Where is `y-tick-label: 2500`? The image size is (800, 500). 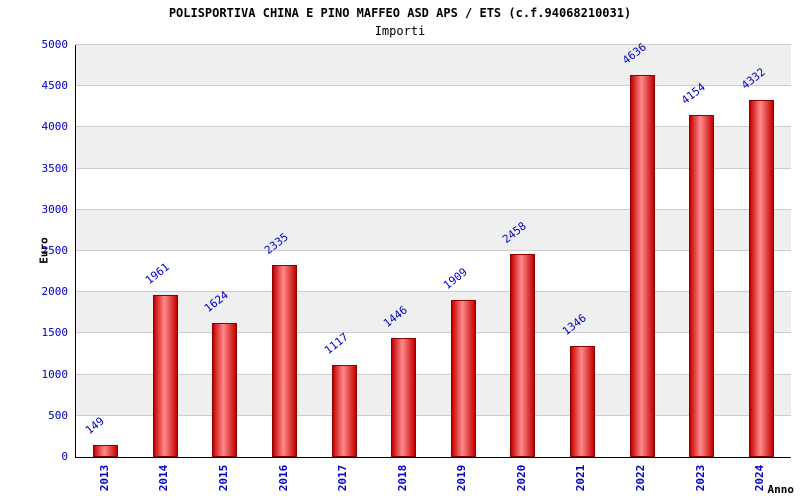 y-tick-label: 2500 is located at coordinates (55, 250).